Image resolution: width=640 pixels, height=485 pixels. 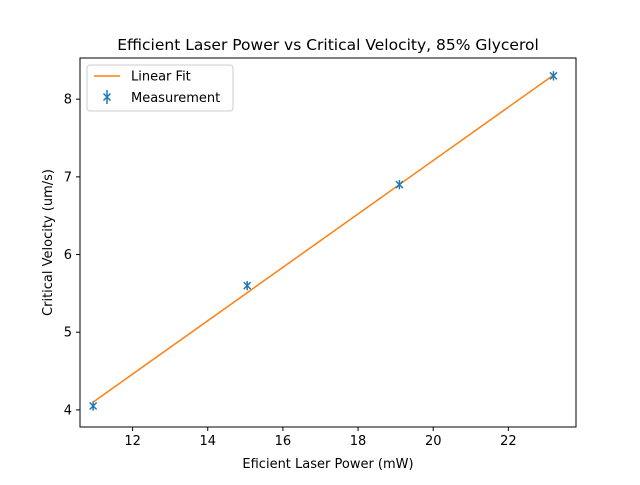 What do you see at coordinates (283, 441) in the screenshot?
I see `x-tick-label: 16` at bounding box center [283, 441].